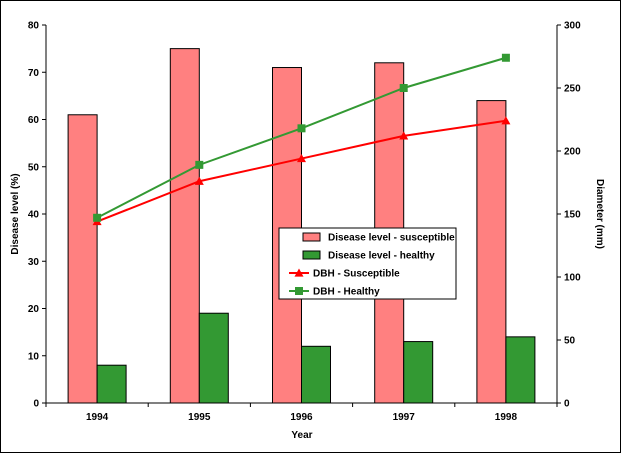 The width and height of the screenshot is (621, 453). I want to click on y-tick-label-60: 60, so click(34, 120).